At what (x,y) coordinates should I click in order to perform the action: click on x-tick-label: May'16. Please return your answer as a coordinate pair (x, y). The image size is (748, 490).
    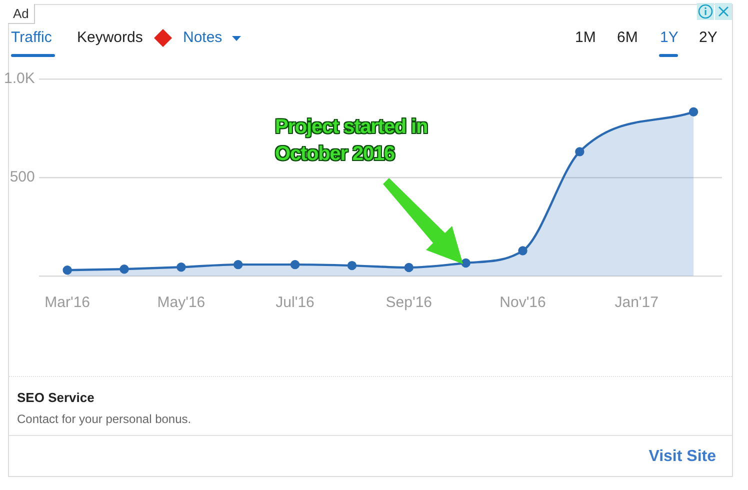
    Looking at the image, I should click on (181, 303).